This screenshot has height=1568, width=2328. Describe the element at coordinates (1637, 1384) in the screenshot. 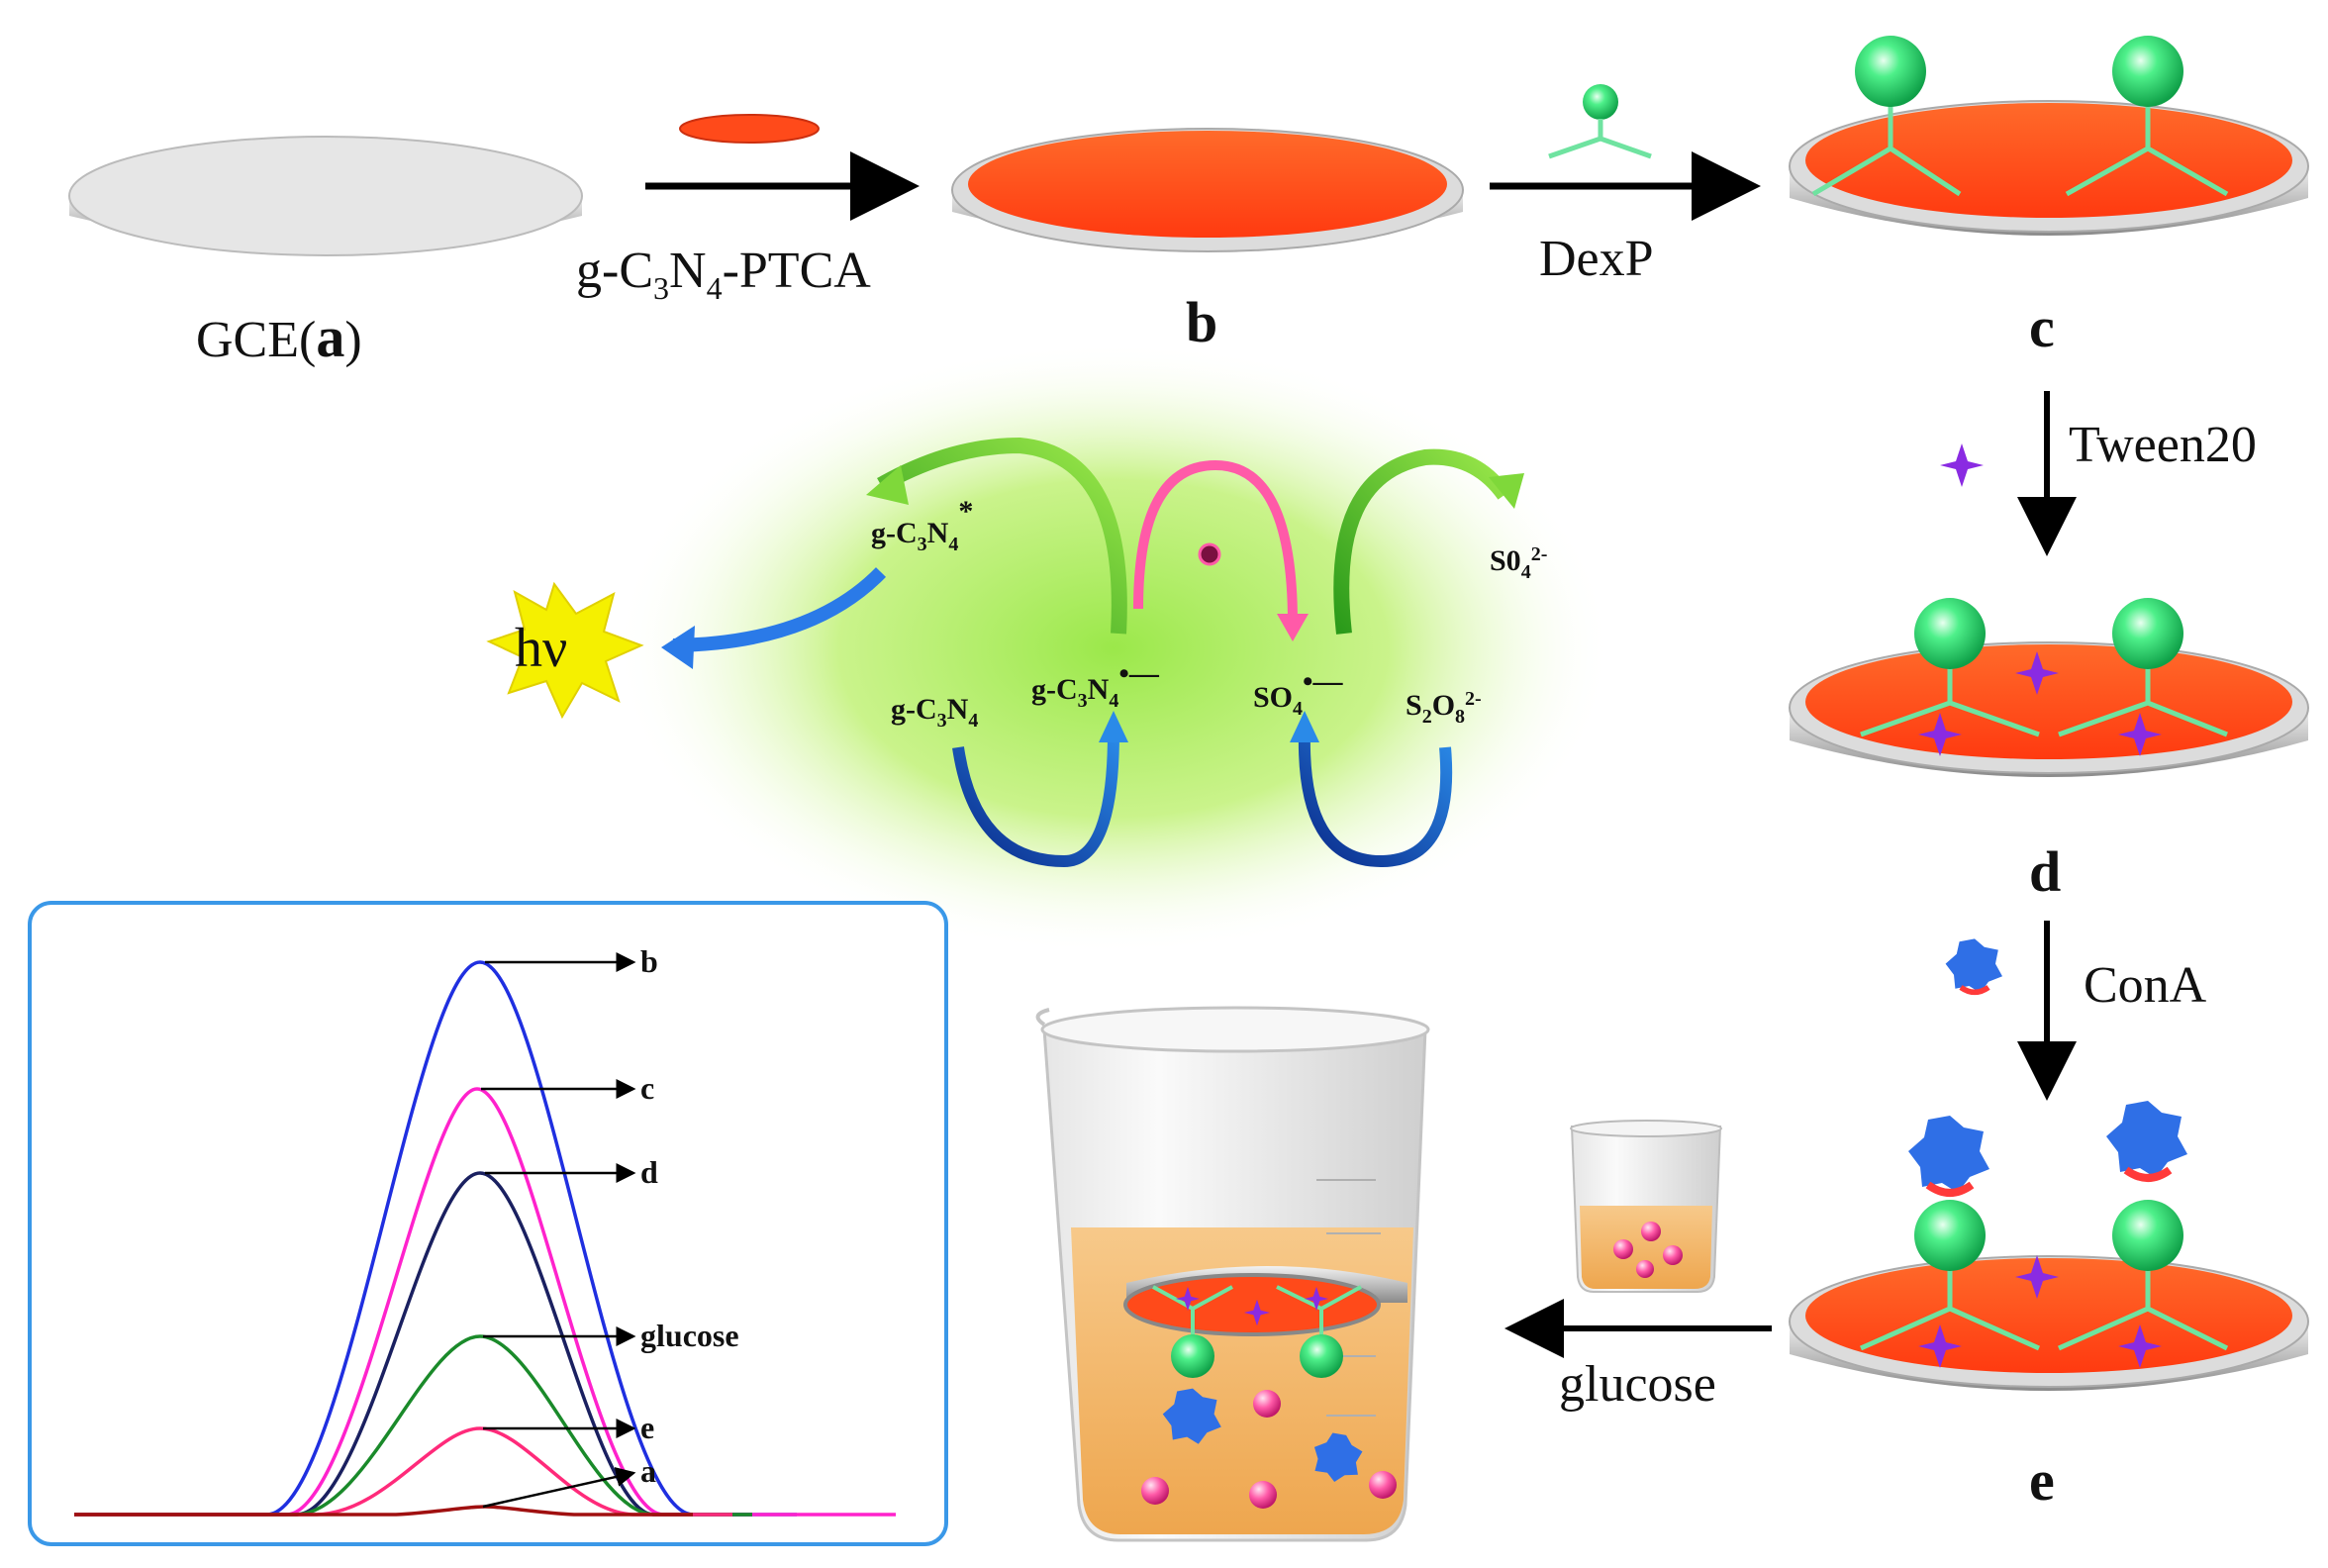

I see `reagent-glucose: glucose` at that location.